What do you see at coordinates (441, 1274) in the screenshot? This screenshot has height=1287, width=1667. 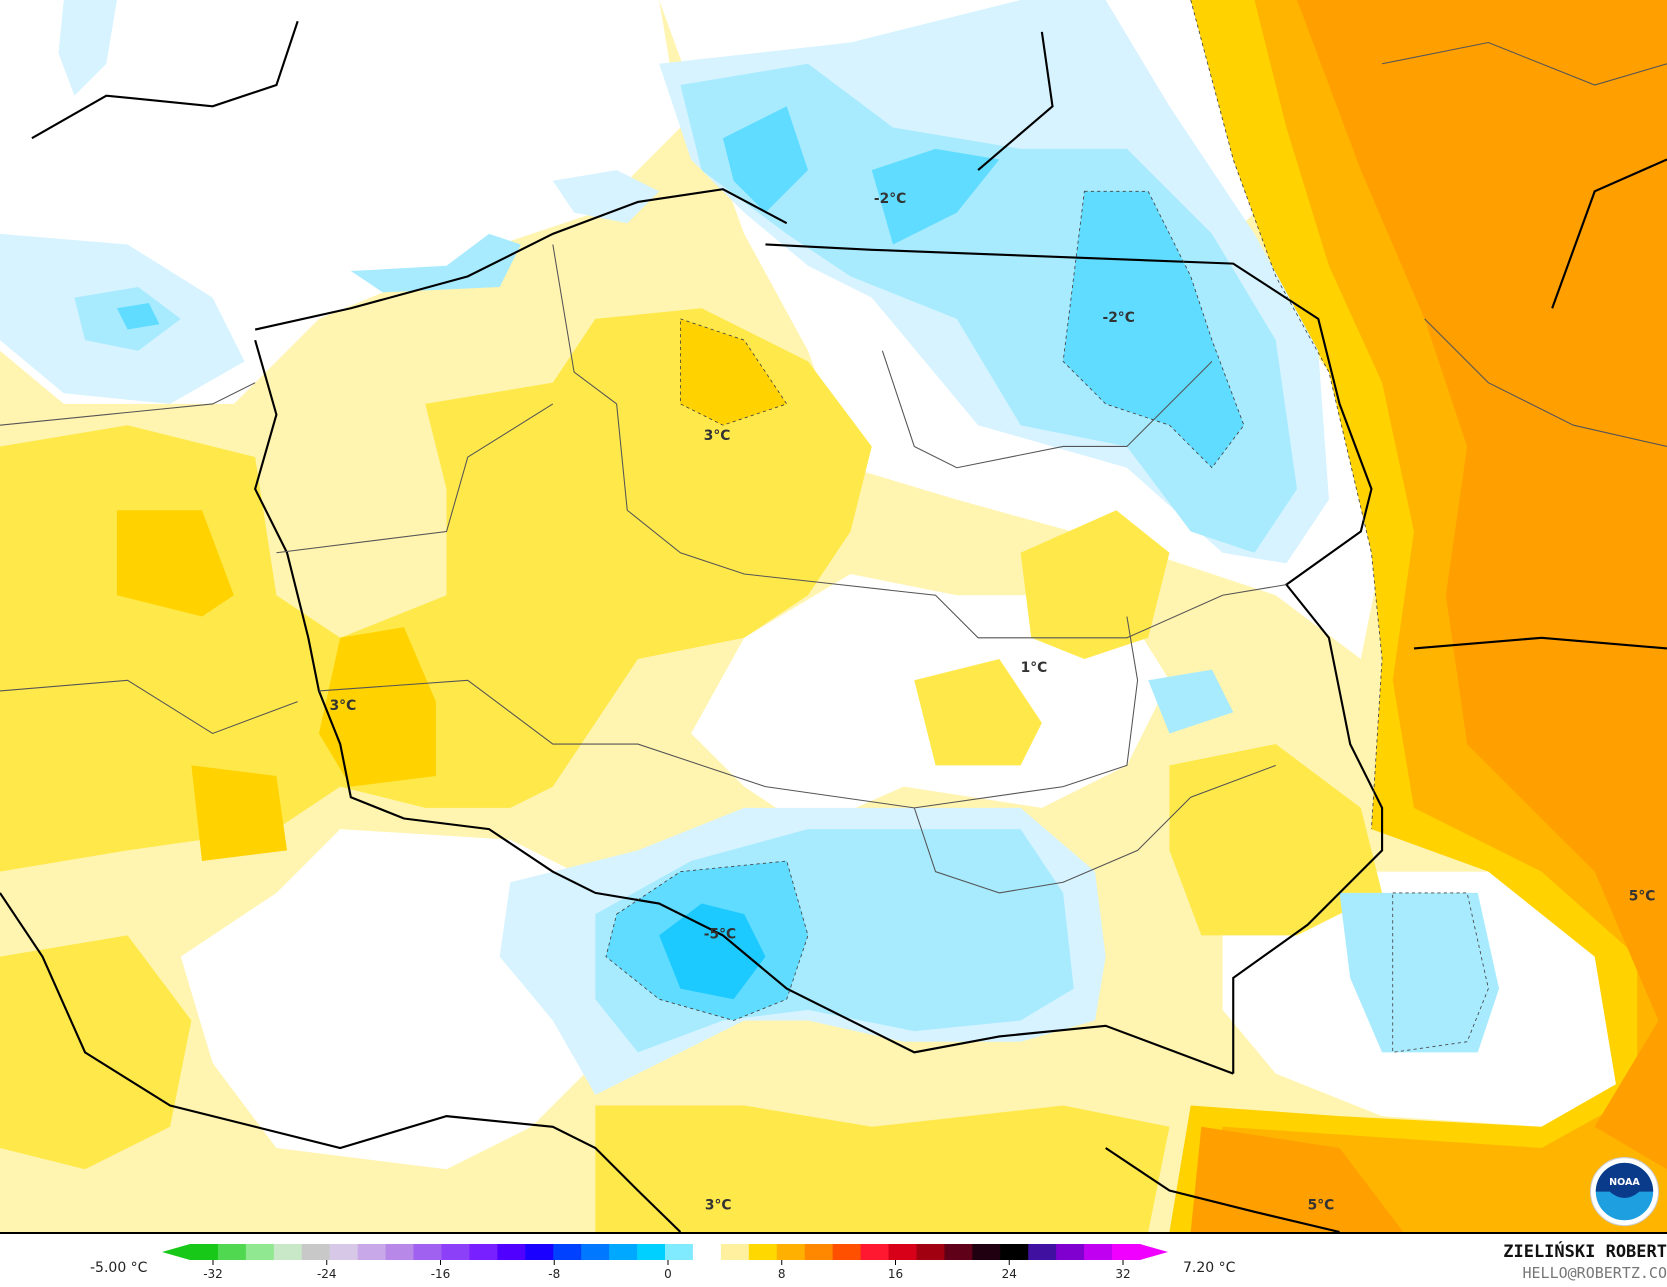 I see `colorbar-tick-label: -16` at bounding box center [441, 1274].